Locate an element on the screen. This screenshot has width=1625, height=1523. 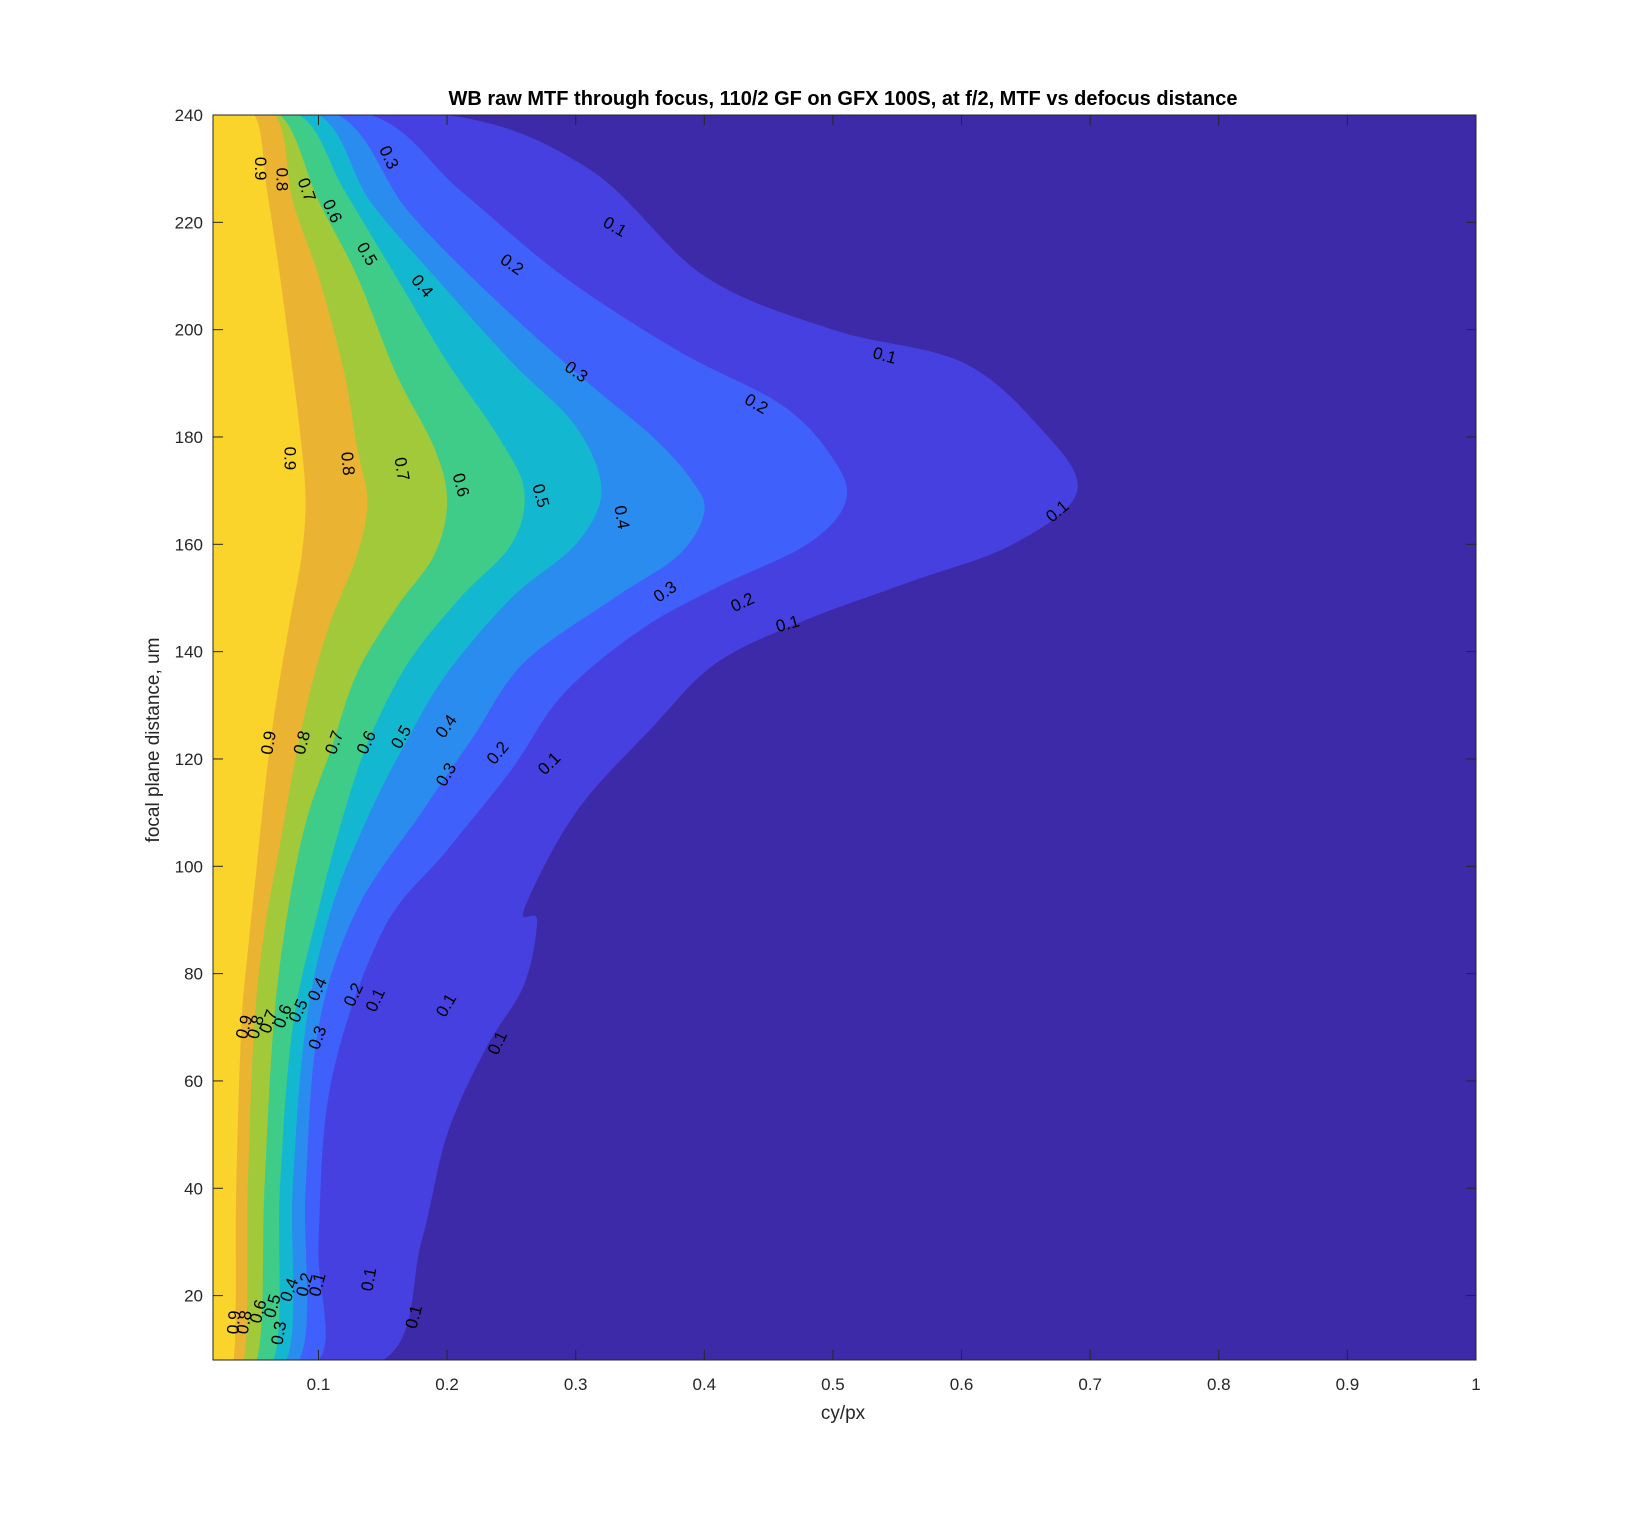
contour-label: 0.3 is located at coordinates (278, 1333).